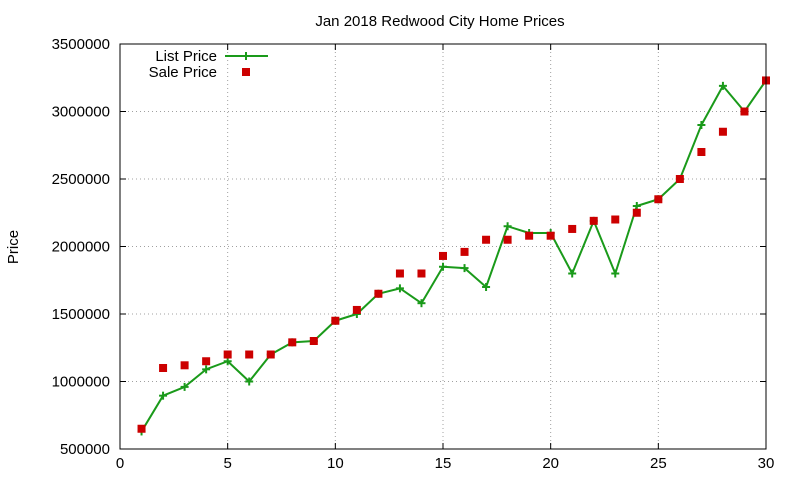 This screenshot has width=800, height=480. I want to click on x-tick-label: 30, so click(766, 463).